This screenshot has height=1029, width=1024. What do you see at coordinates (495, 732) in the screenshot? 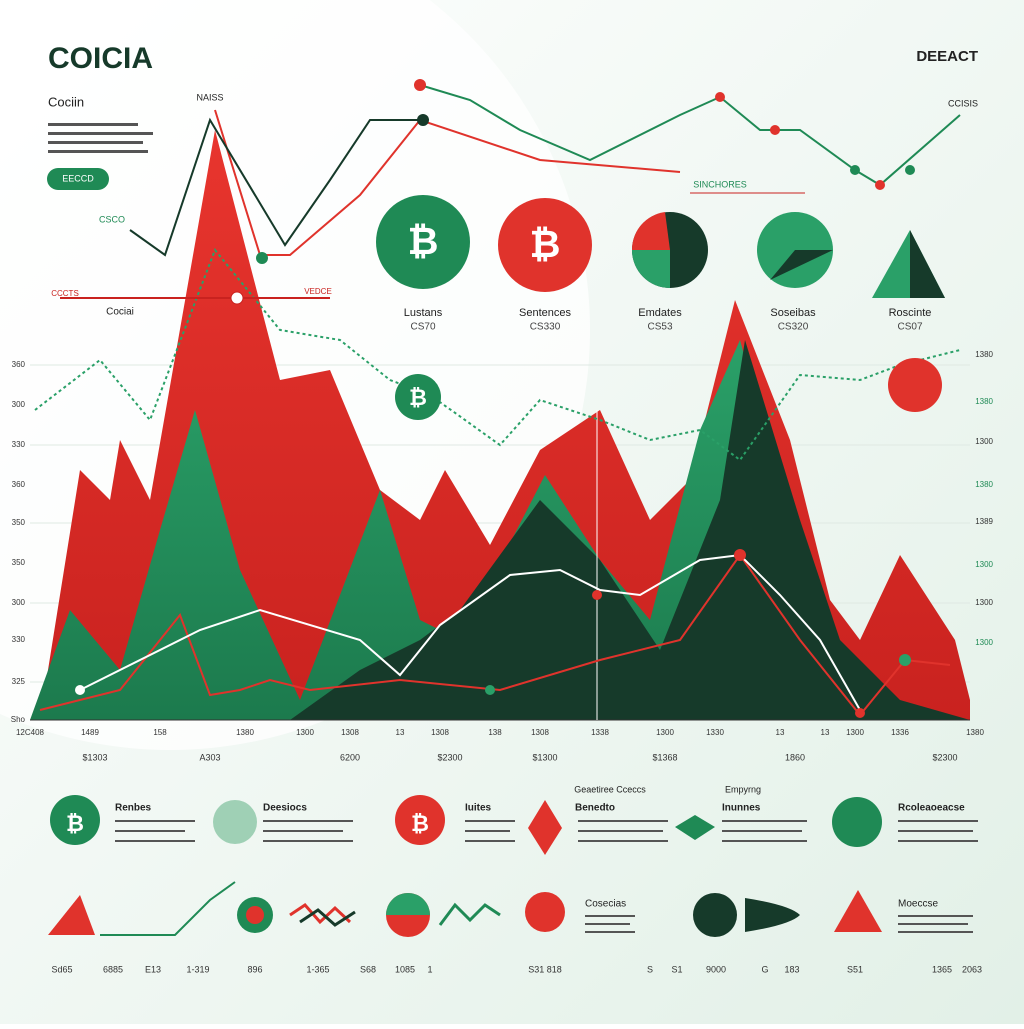
I see `x-tick: 138` at bounding box center [495, 732].